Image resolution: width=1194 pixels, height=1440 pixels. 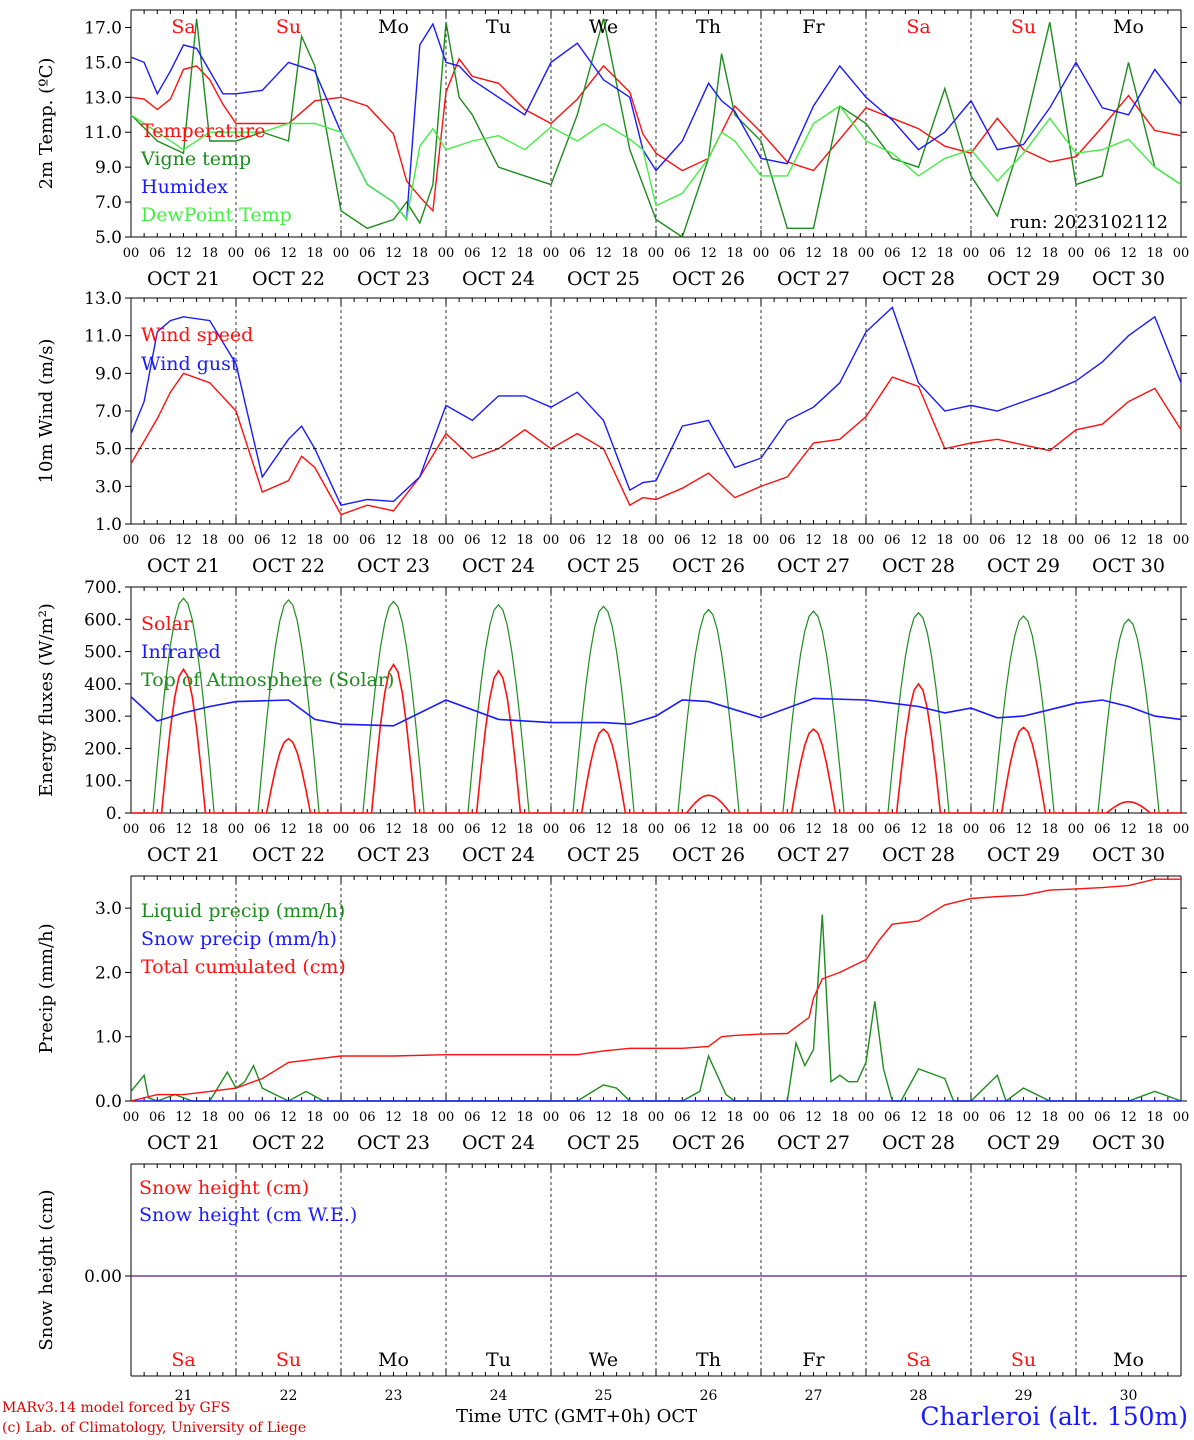 I want to click on day-number-label: 21, so click(x=184, y=1396).